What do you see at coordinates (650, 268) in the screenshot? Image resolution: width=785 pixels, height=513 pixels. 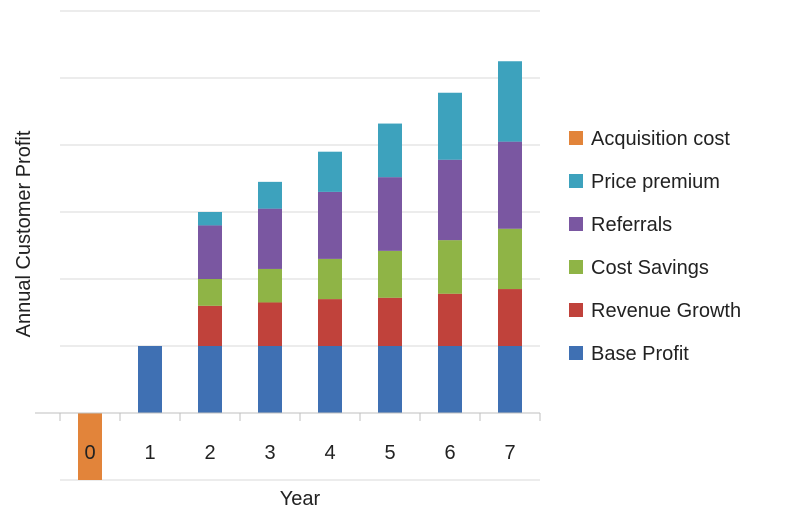 I see `legend-label-cost-savings: Cost Savings` at bounding box center [650, 268].